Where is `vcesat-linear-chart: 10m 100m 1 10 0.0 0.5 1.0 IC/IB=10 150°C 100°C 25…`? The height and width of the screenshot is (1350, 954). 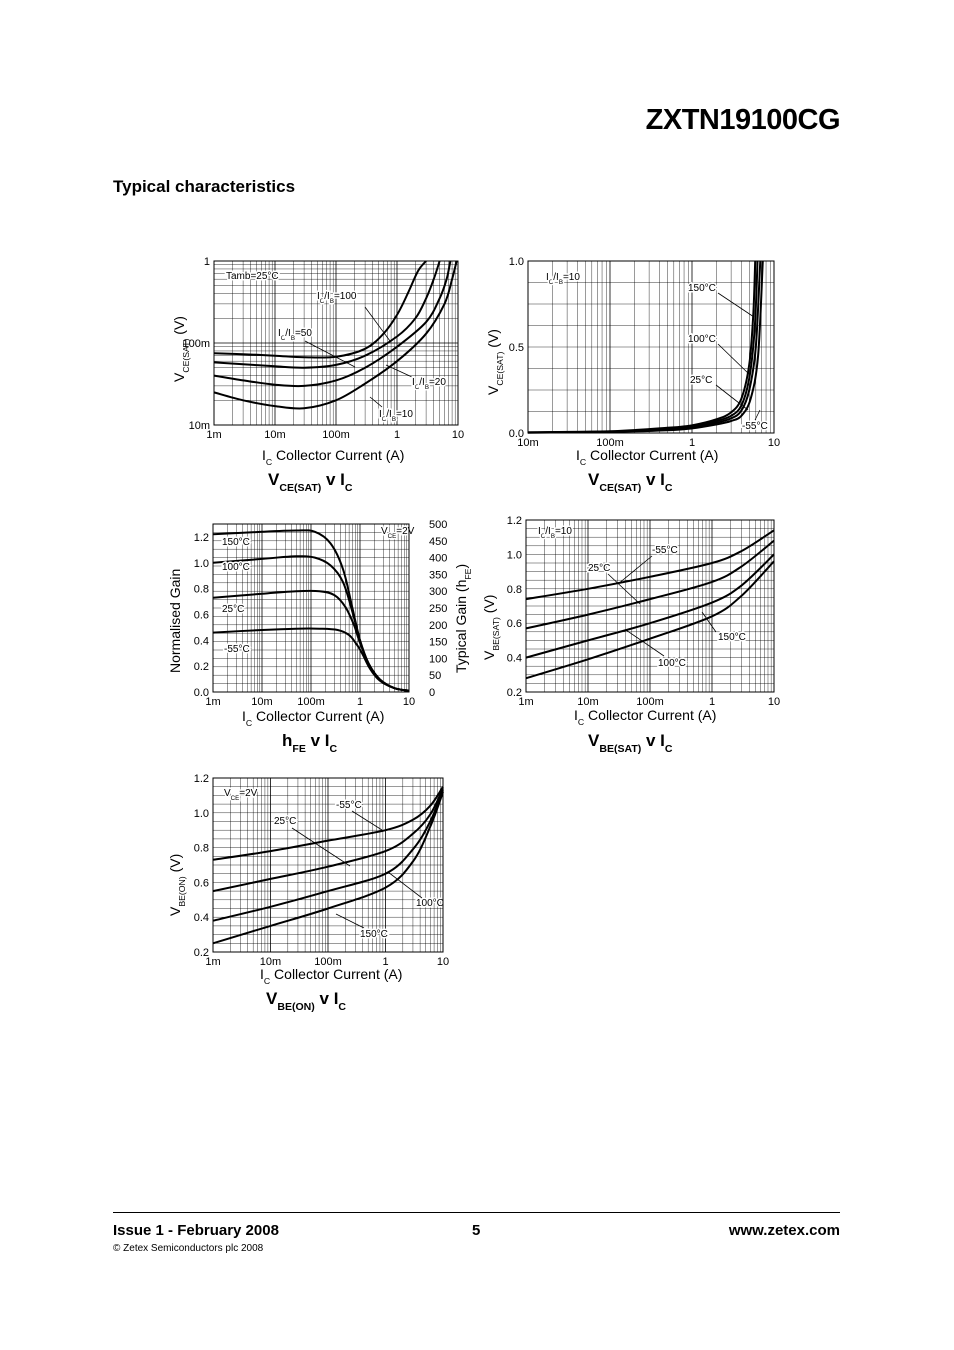 vcesat-linear-chart: 10m 100m 1 10 0.0 0.5 1.0 IC/IB=10 150°C 100°C 25… is located at coordinates (632, 375).